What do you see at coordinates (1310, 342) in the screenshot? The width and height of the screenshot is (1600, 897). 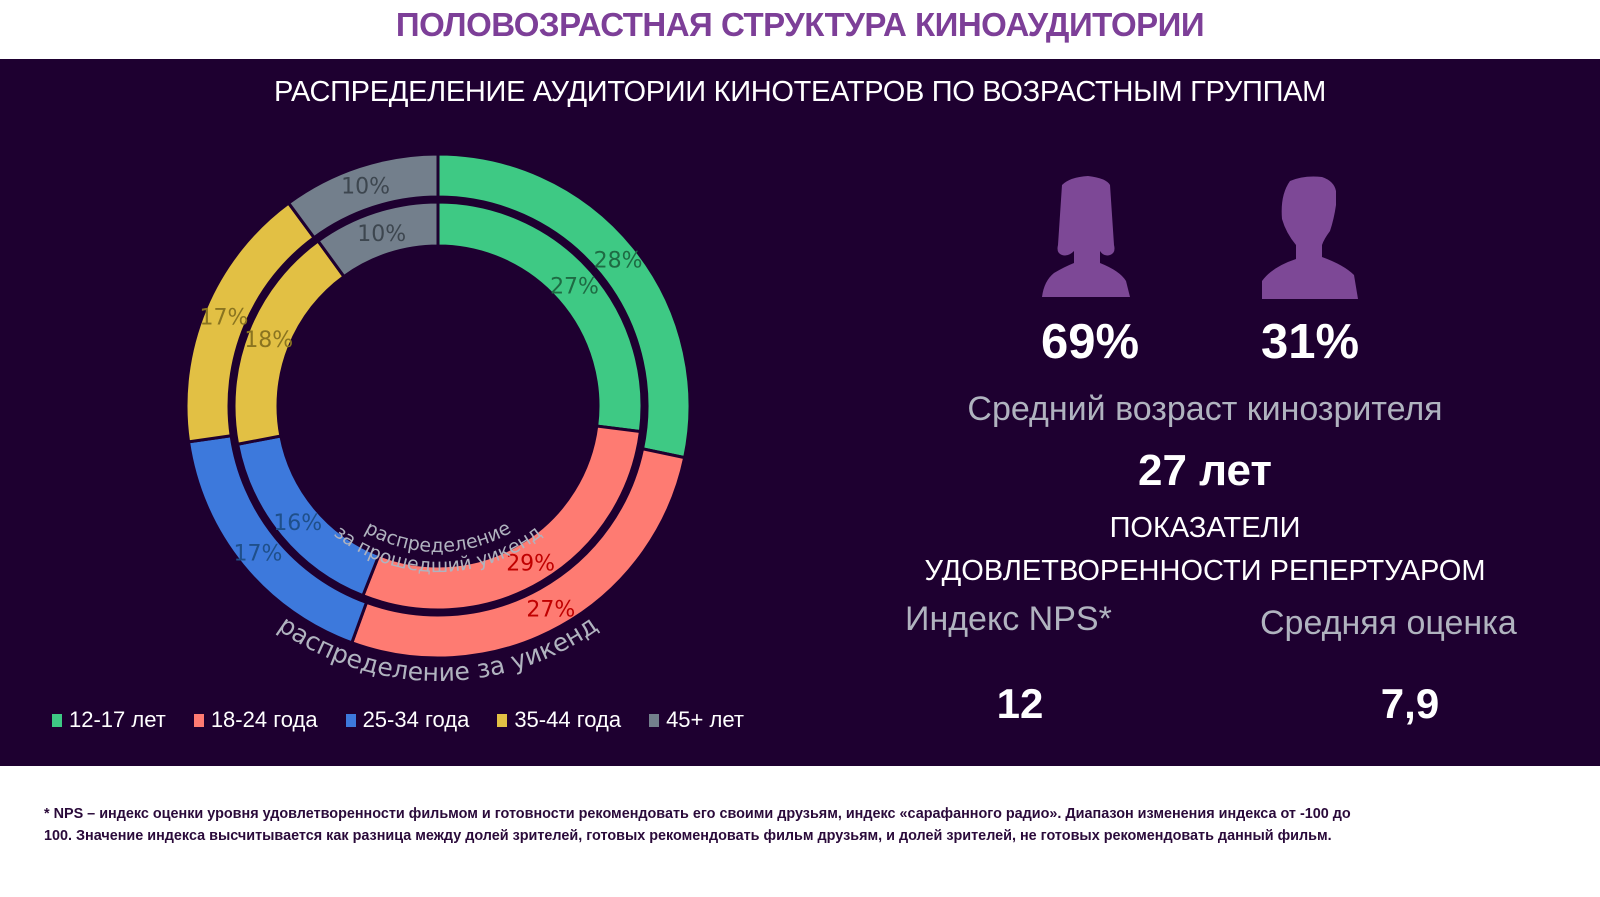 I see `male-share: 31%` at bounding box center [1310, 342].